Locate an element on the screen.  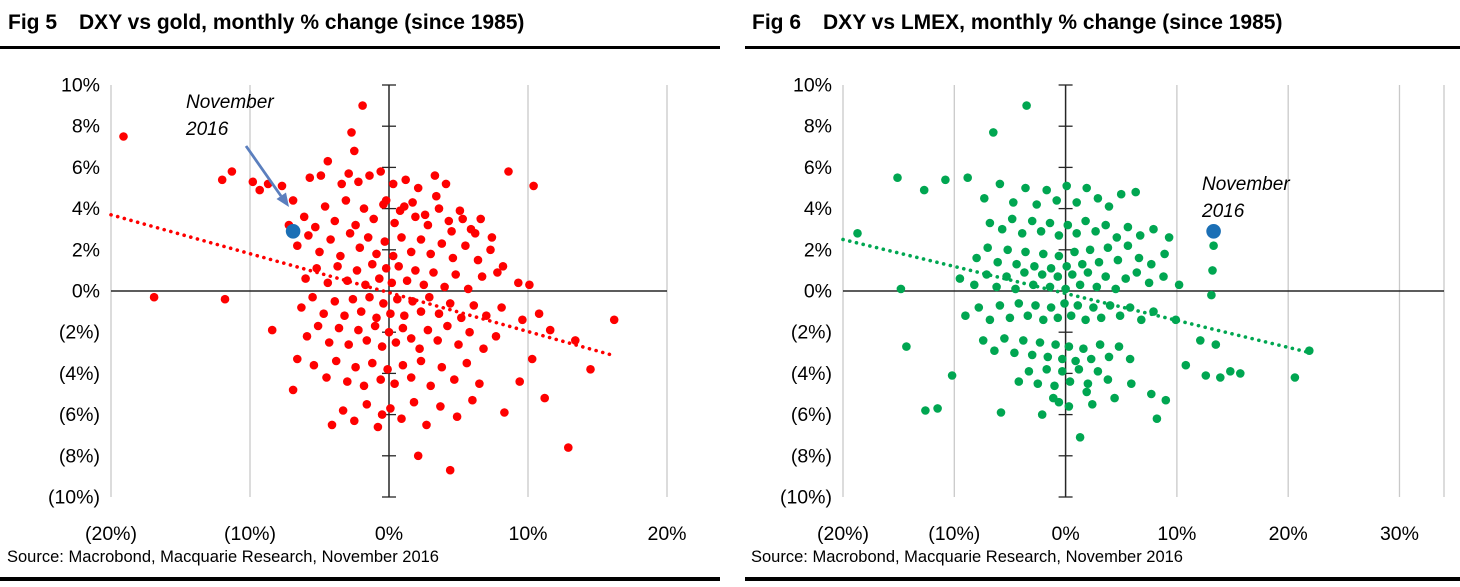
y-tick-label: (2%) is located at coordinates (79, 333).